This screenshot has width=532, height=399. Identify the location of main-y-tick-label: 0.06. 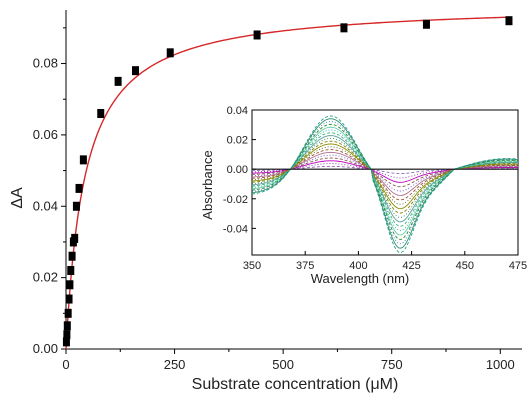
(45, 134).